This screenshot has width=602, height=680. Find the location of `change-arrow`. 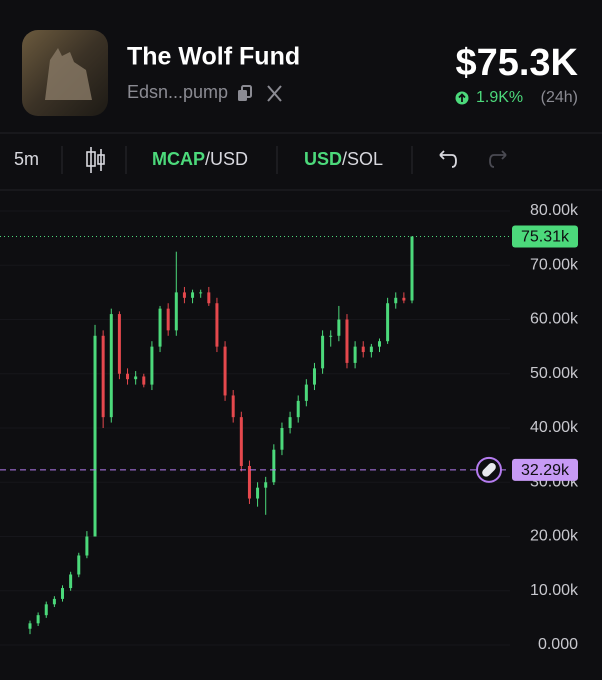

change-arrow is located at coordinates (462, 97).